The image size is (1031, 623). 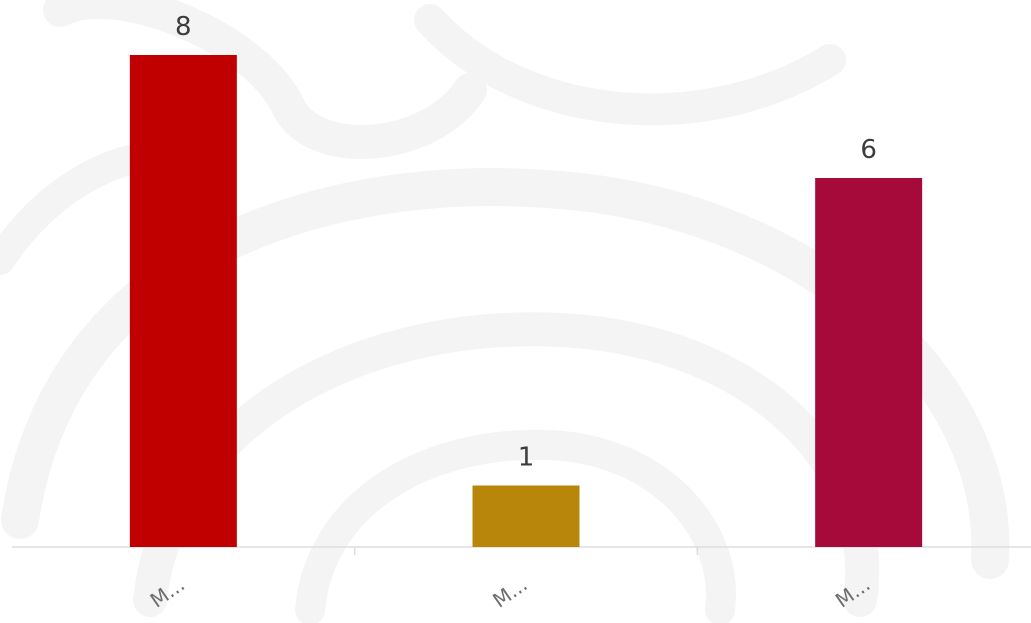 I want to click on bar-value-label: 8, so click(x=183, y=27).